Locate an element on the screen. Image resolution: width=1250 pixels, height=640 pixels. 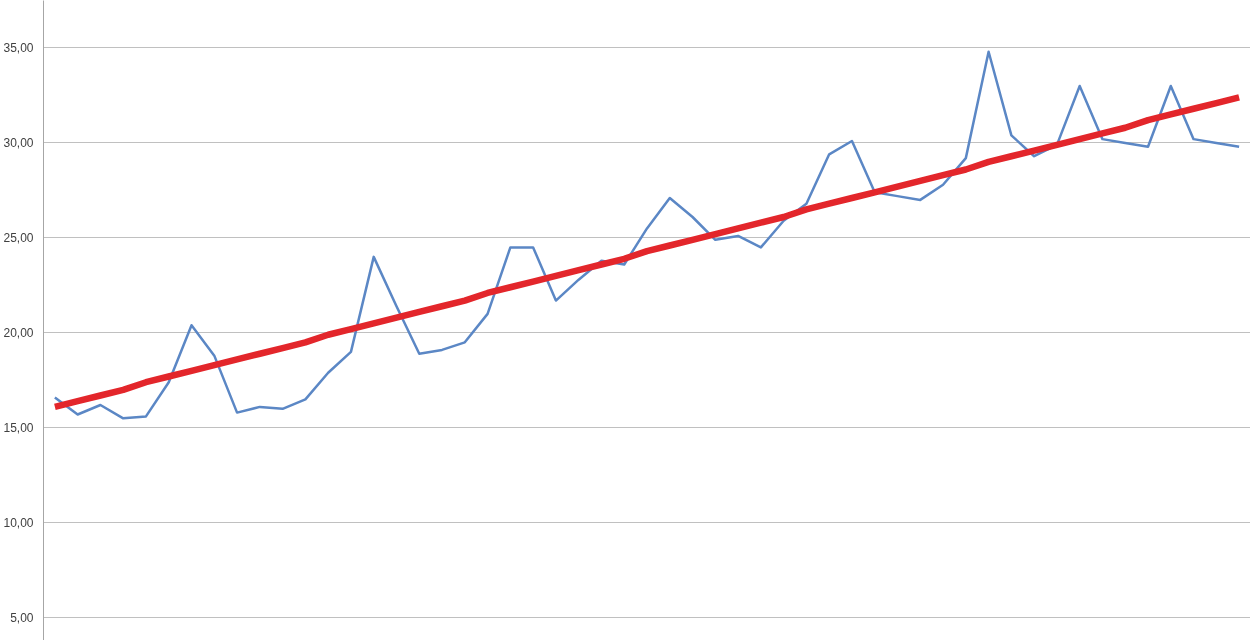
y-tick-label: 5,00 is located at coordinates (22, 618).